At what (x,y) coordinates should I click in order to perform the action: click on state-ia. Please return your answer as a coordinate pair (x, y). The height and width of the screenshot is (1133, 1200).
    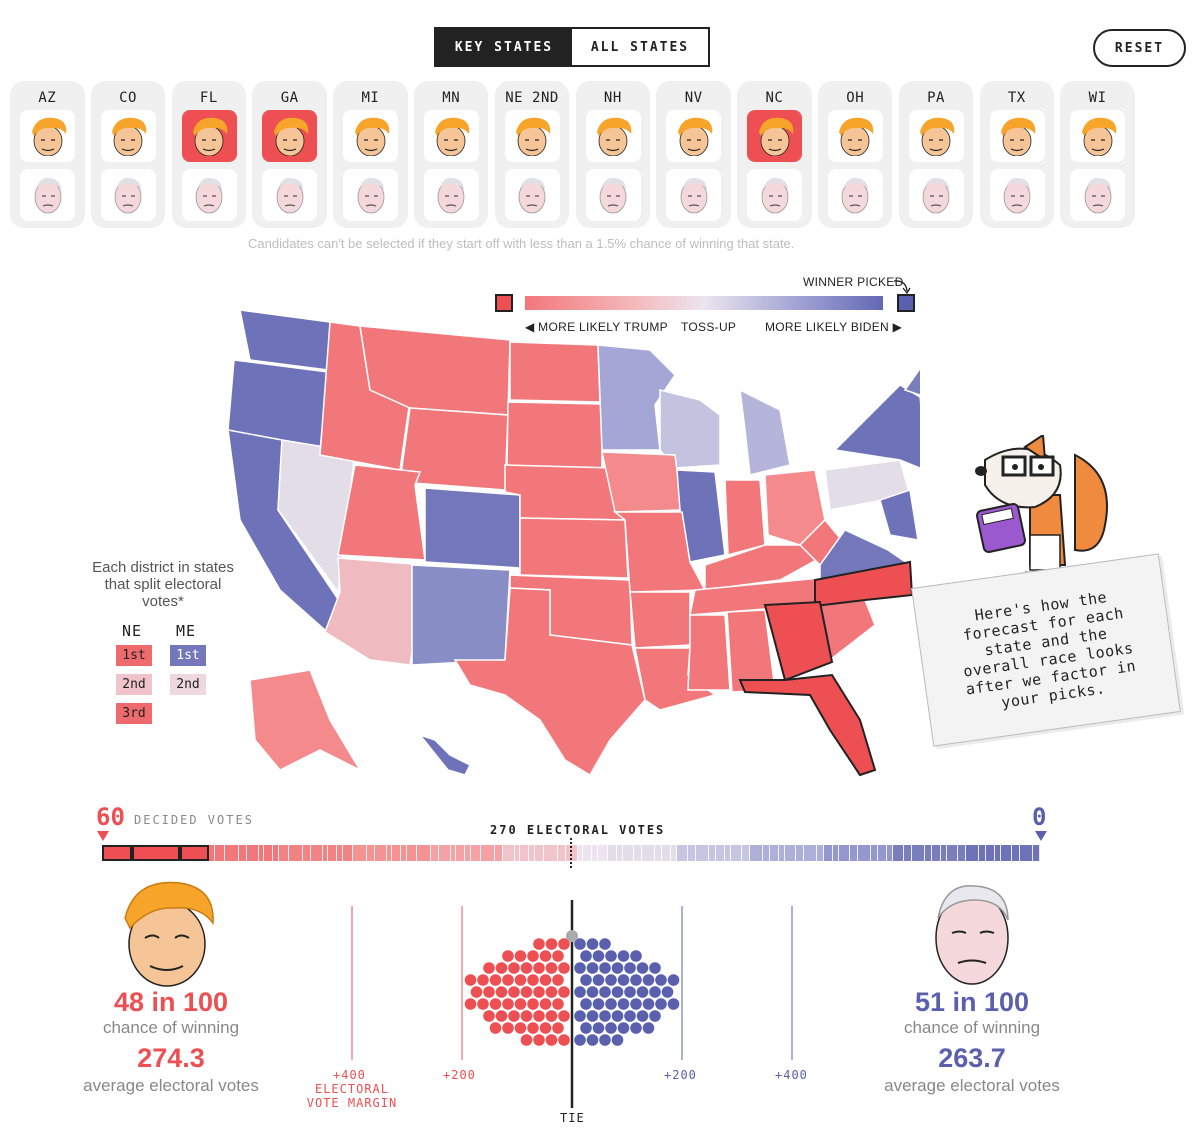
    Looking at the image, I should click on (642, 482).